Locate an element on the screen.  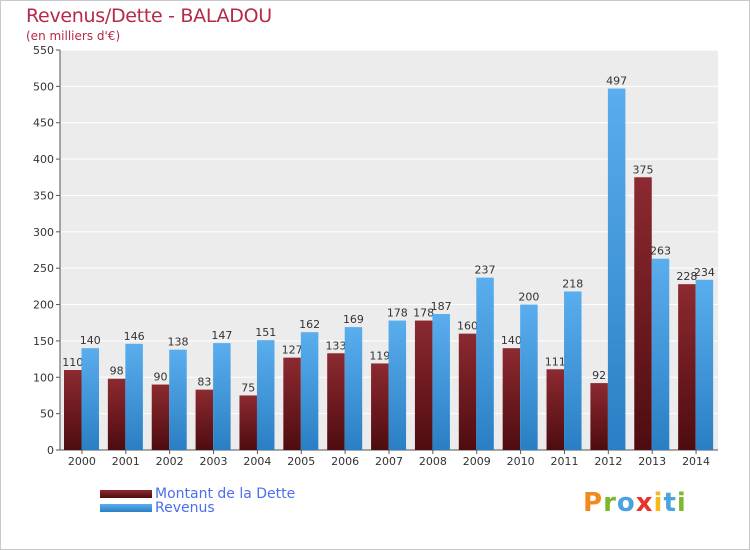
x-tick-label: 2001 is located at coordinates (126, 461).